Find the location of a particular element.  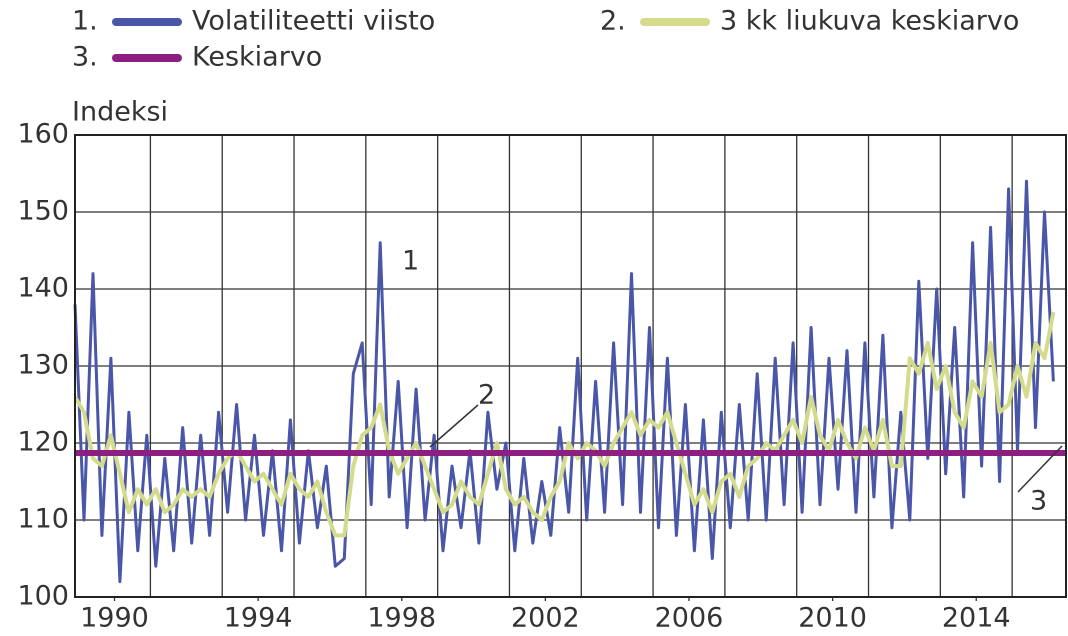

legend-number: 2. is located at coordinates (613, 21).